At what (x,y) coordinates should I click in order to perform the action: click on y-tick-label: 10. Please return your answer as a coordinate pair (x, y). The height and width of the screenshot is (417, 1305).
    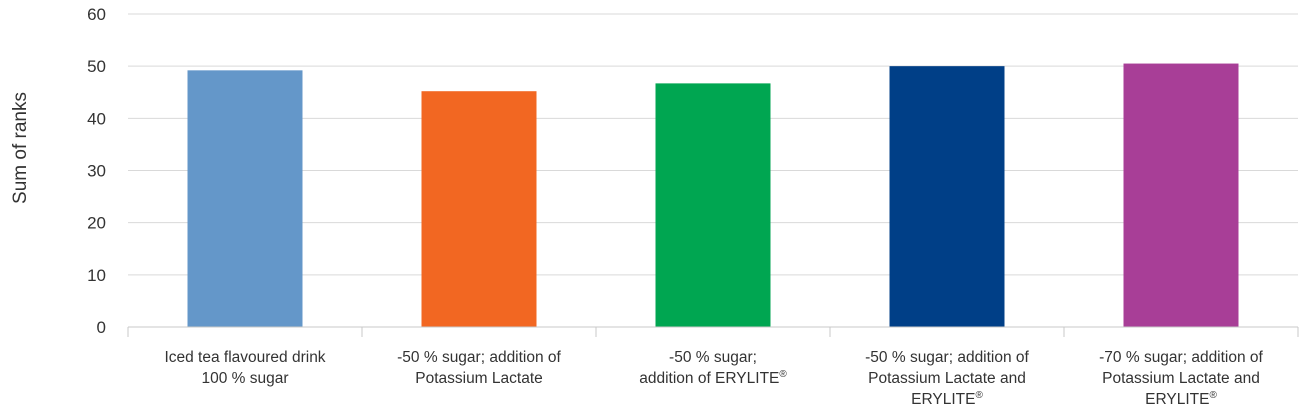
    Looking at the image, I should click on (96, 275).